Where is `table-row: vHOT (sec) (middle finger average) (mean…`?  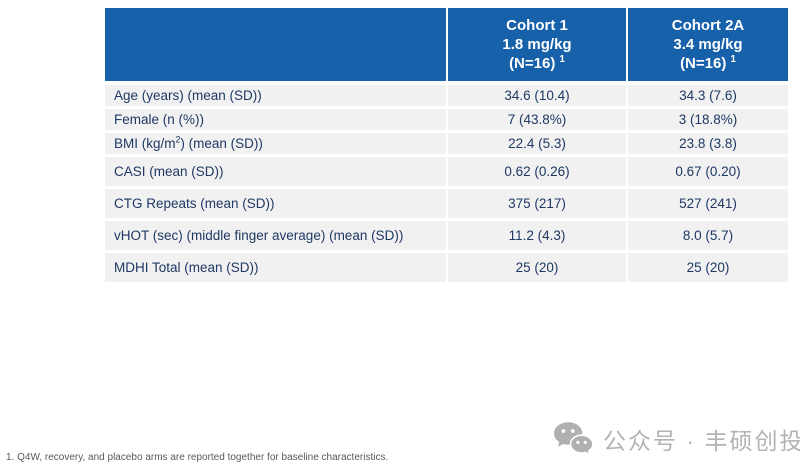
table-row: vHOT (sec) (middle finger average) (mean… is located at coordinates (446, 237).